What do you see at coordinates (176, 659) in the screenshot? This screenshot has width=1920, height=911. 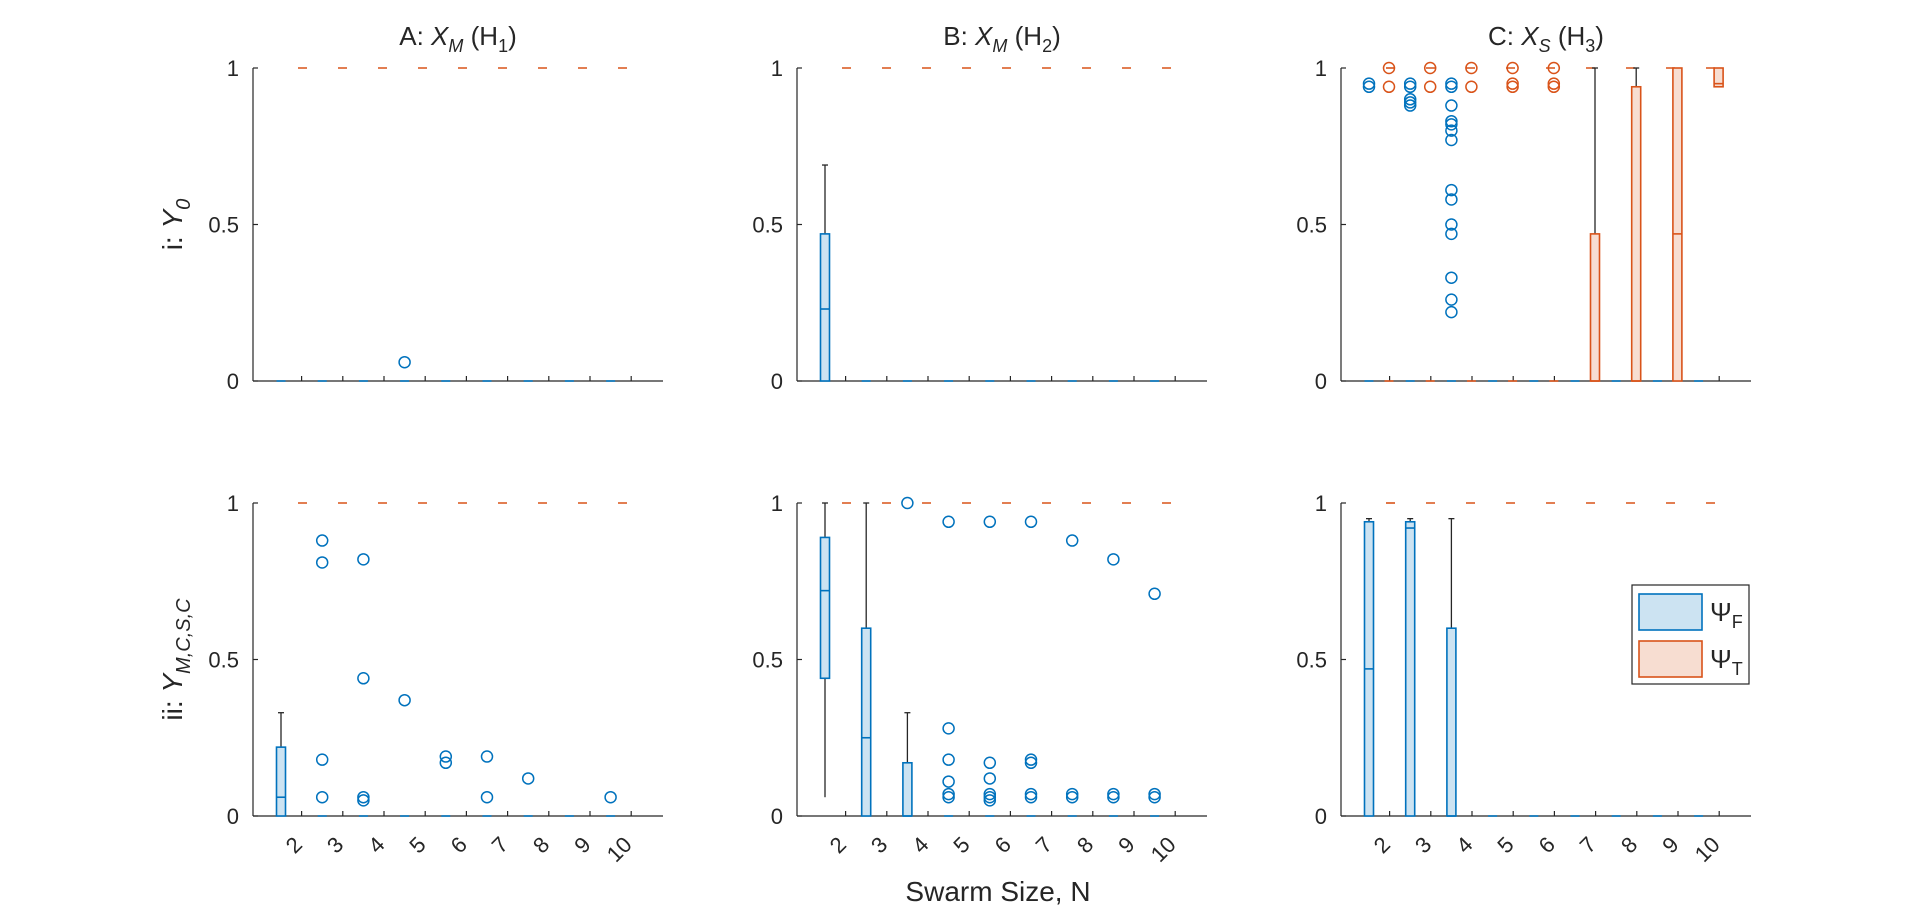 I see `row-label-1: ii: YM,C,S,C` at bounding box center [176, 659].